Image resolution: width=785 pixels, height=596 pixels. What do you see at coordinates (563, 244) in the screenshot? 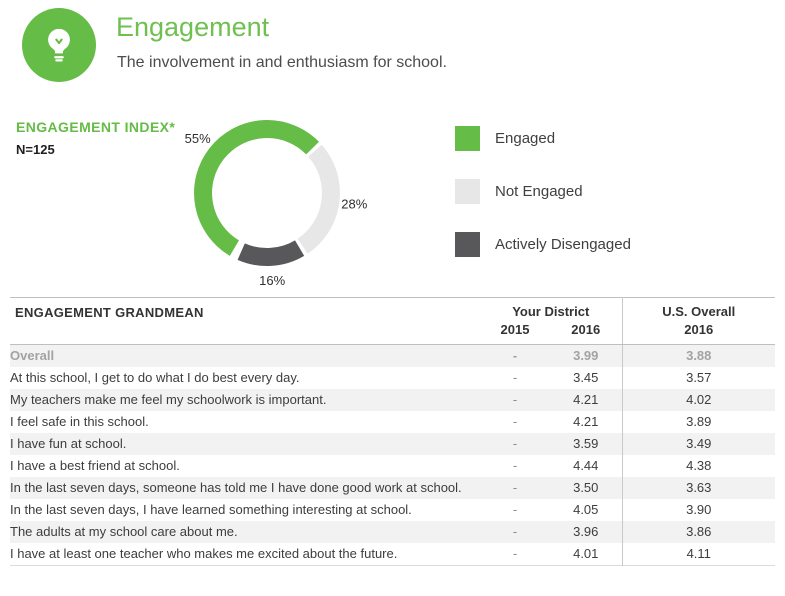
I see `legend-label-actively-disengaged: Actively Disengaged` at bounding box center [563, 244].